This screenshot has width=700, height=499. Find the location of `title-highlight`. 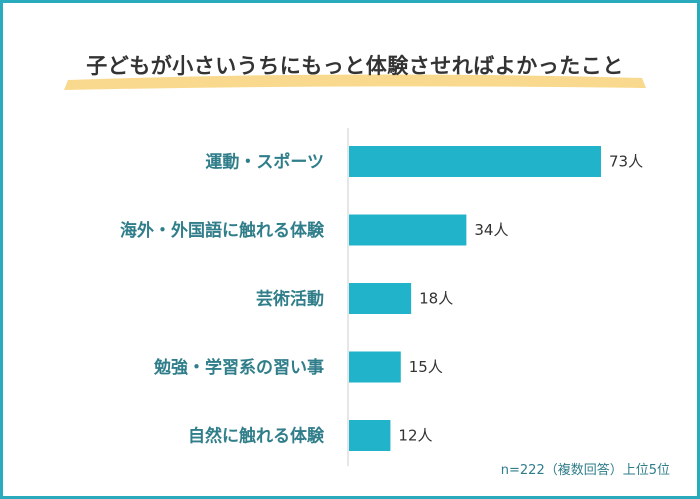

title-highlight is located at coordinates (355, 82).